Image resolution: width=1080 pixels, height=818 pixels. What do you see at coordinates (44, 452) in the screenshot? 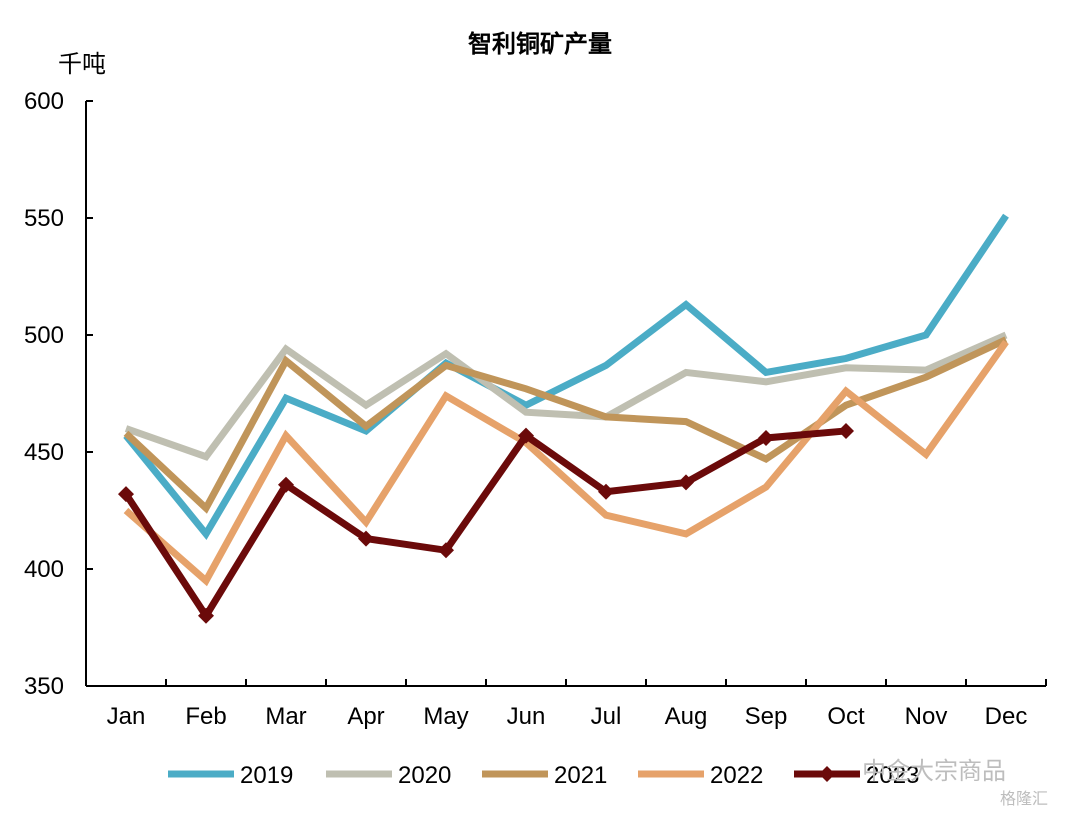
I see `y-tick-label: 450` at bounding box center [44, 452].